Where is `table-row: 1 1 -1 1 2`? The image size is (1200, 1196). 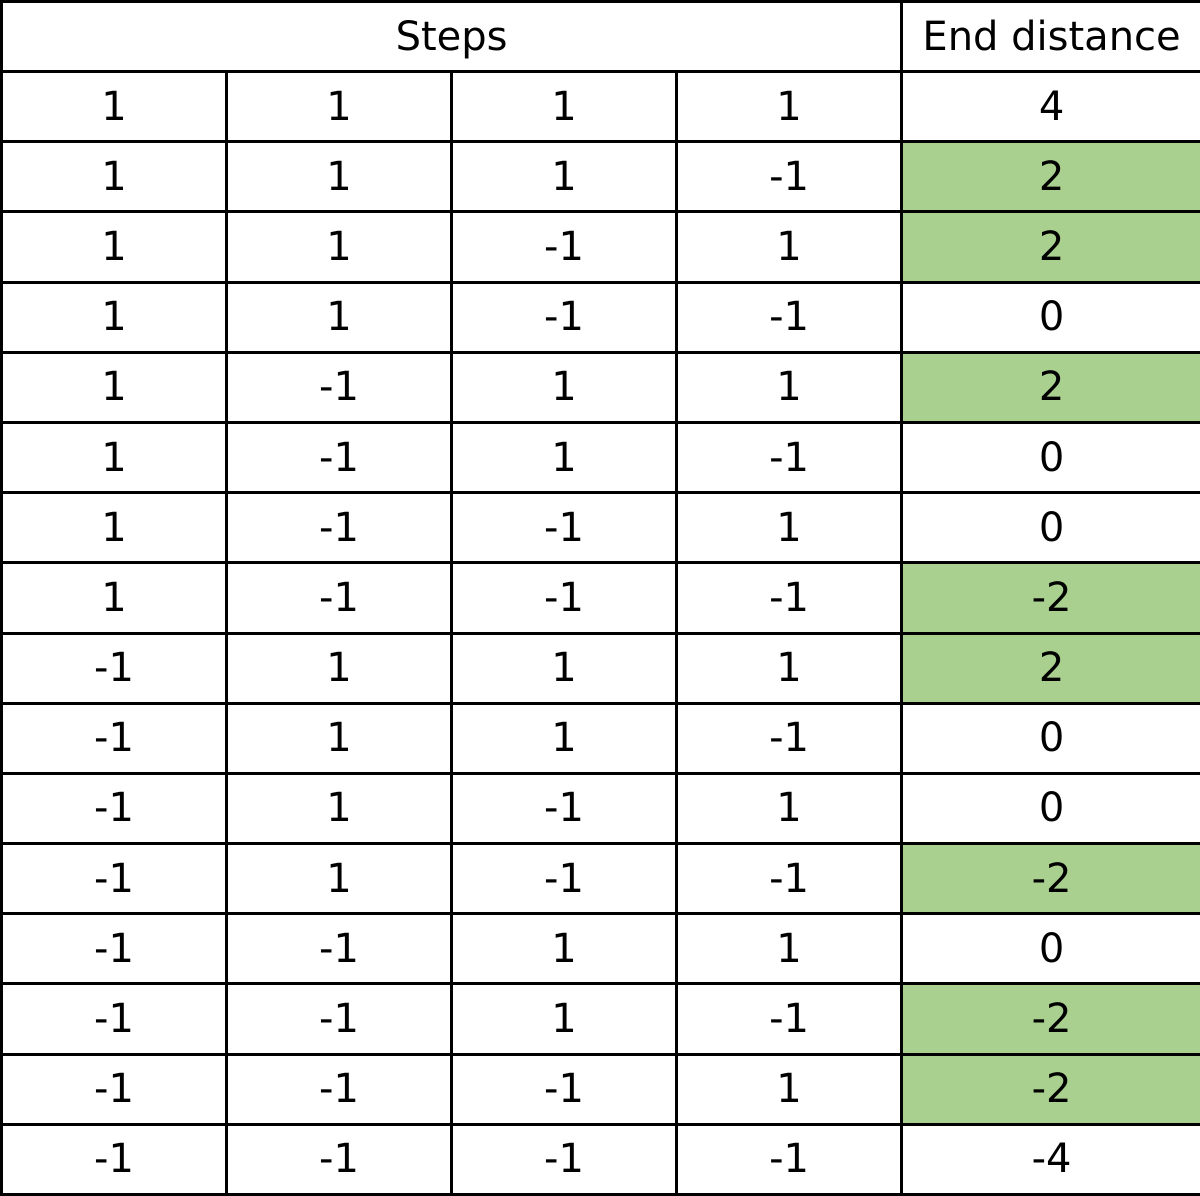 table-row: 1 1 -1 1 2 is located at coordinates (600, 247).